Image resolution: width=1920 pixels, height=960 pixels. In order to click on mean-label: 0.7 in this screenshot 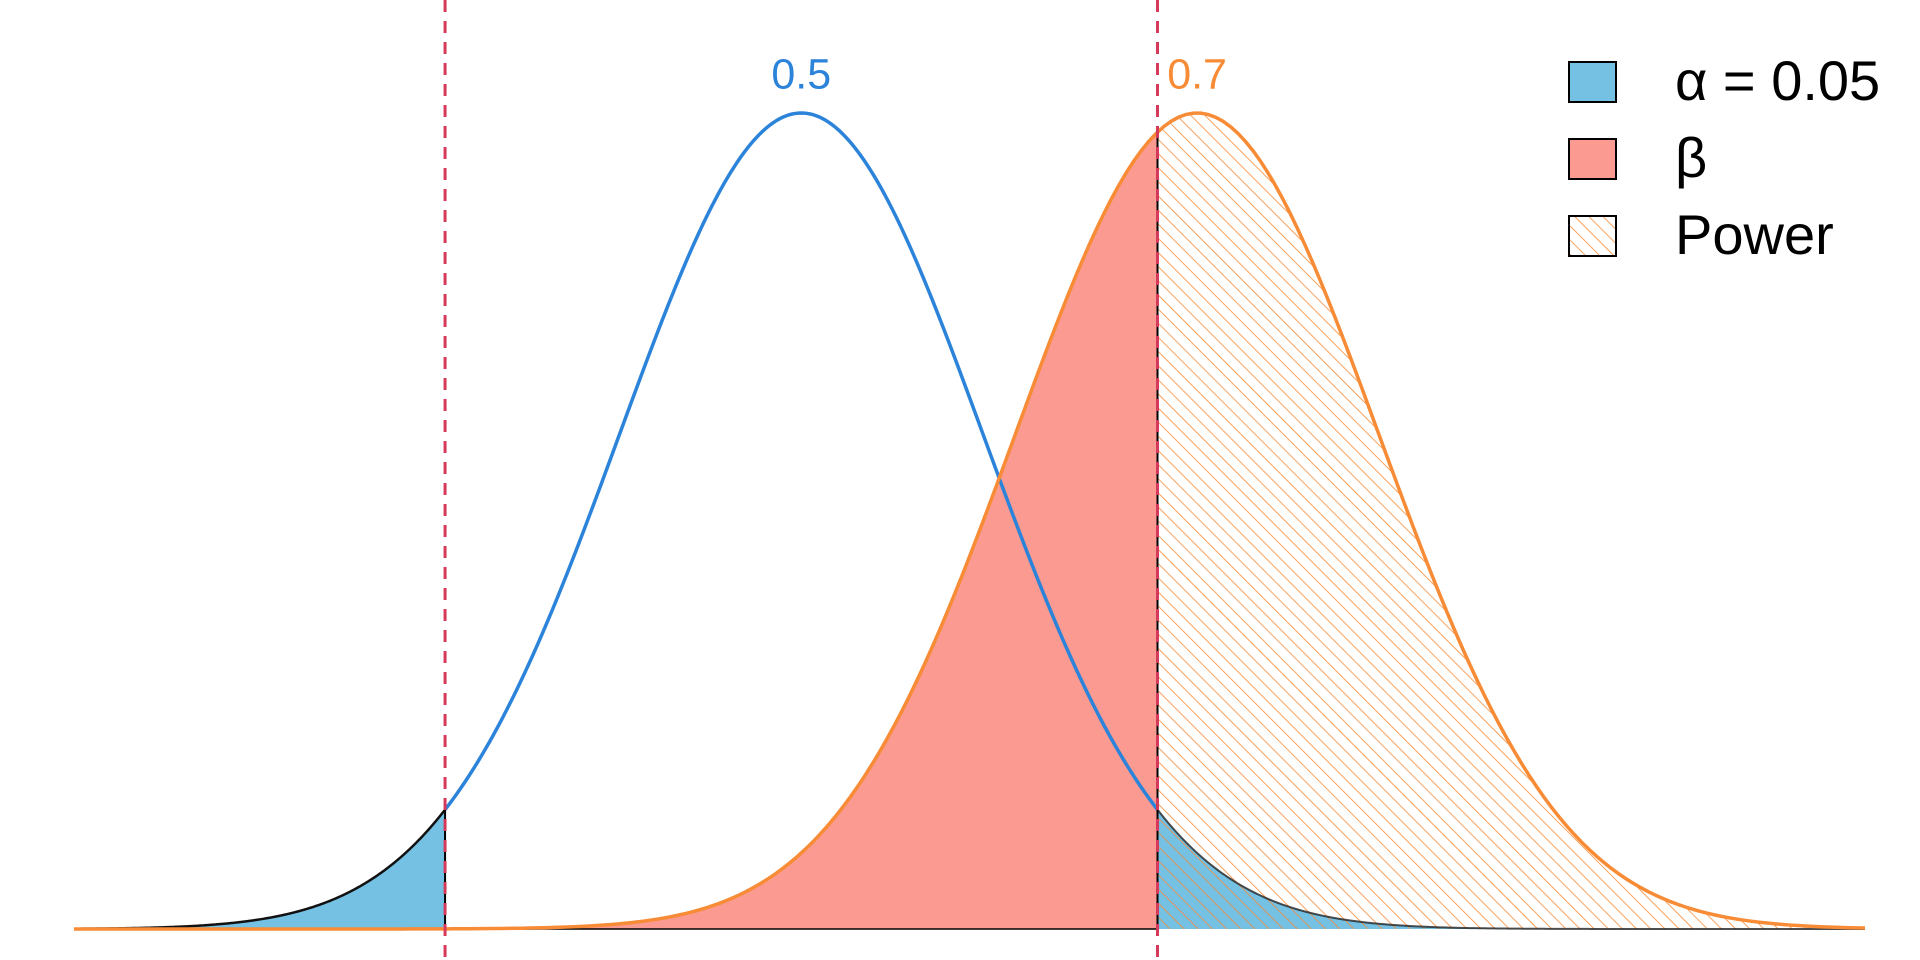, I will do `click(1197, 74)`.